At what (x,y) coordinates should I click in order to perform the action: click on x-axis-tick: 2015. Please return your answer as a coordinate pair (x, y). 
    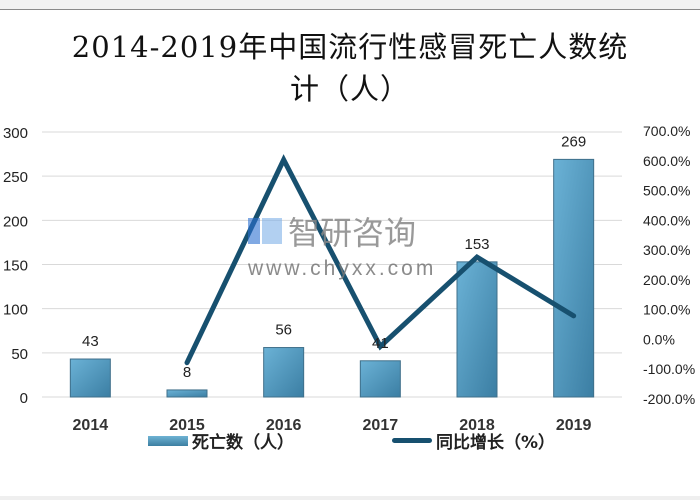
    Looking at the image, I should click on (187, 425).